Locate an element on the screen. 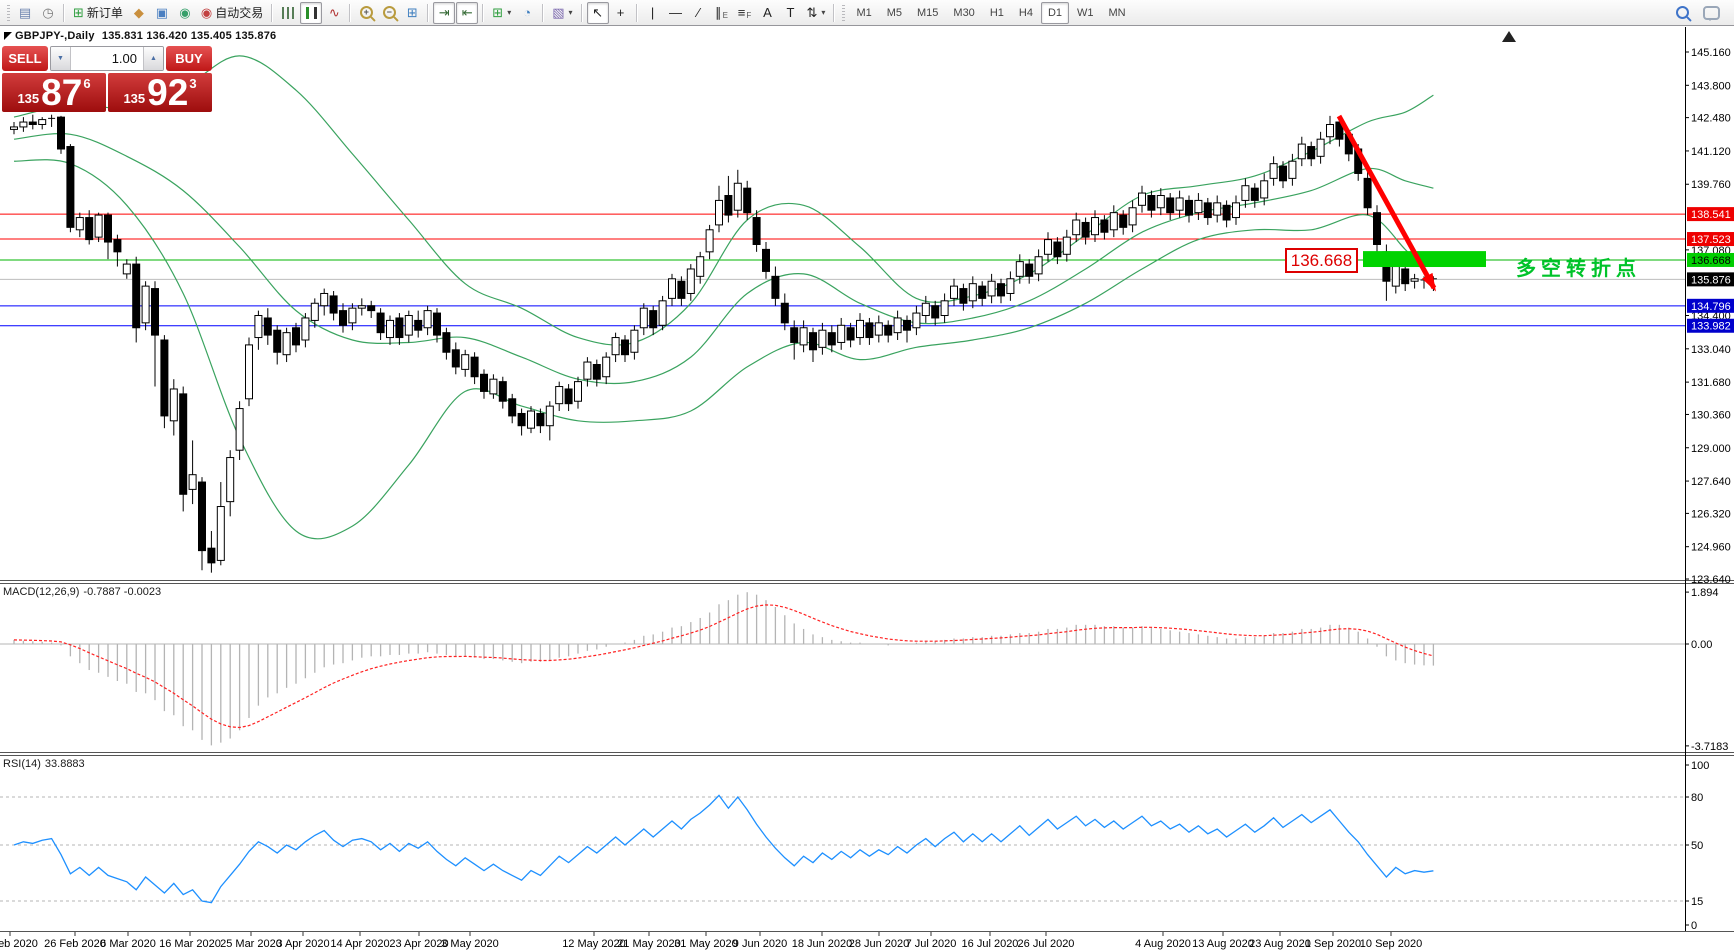 This screenshot has width=1734, height=952. timeframe-h1-button: H1 is located at coordinates (996, 12).